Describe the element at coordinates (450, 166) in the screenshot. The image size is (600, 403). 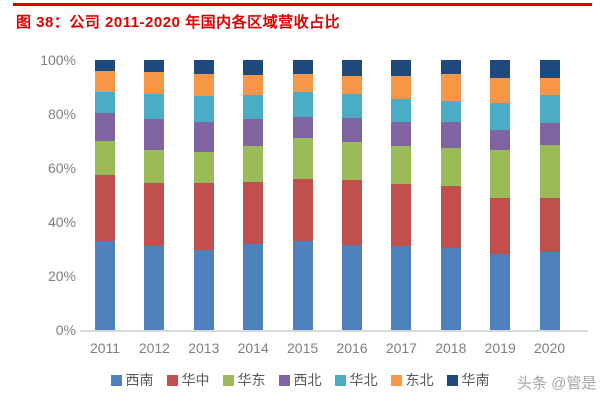
I see `segment-华东-2018` at that location.